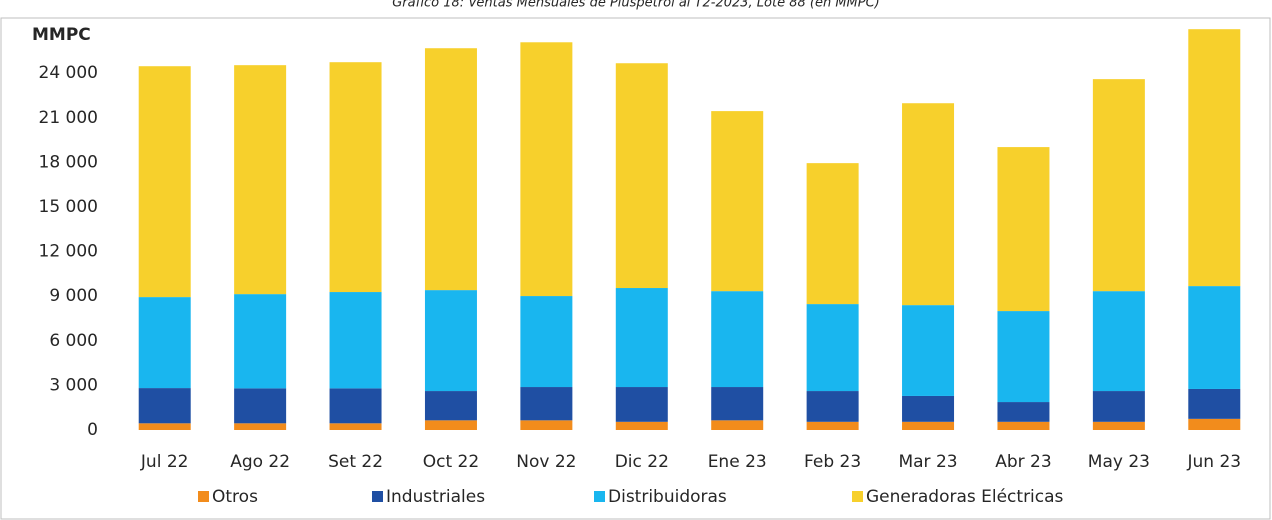  Describe the element at coordinates (1023, 462) in the screenshot. I see `x-tick-label: Abr 23` at that location.